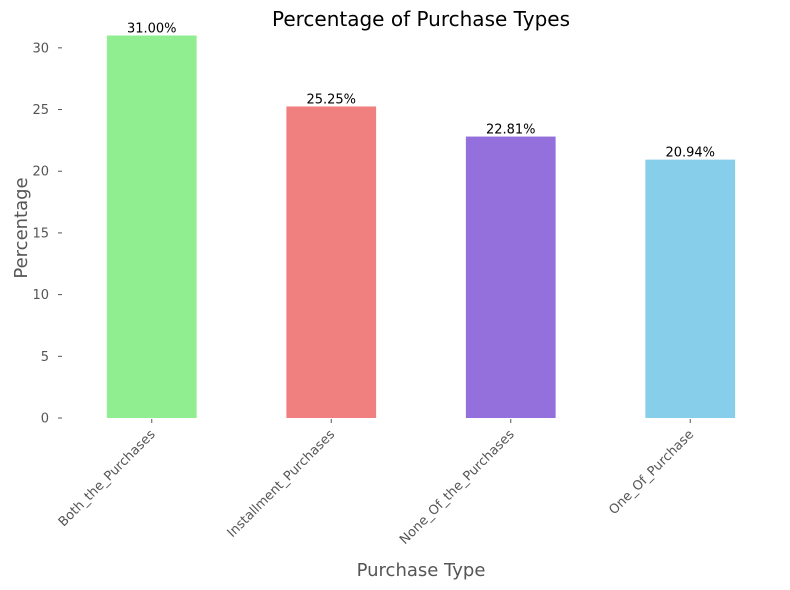 The height and width of the screenshot is (590, 790). I want to click on x-tick-label: Installment_Purchases, so click(282, 484).